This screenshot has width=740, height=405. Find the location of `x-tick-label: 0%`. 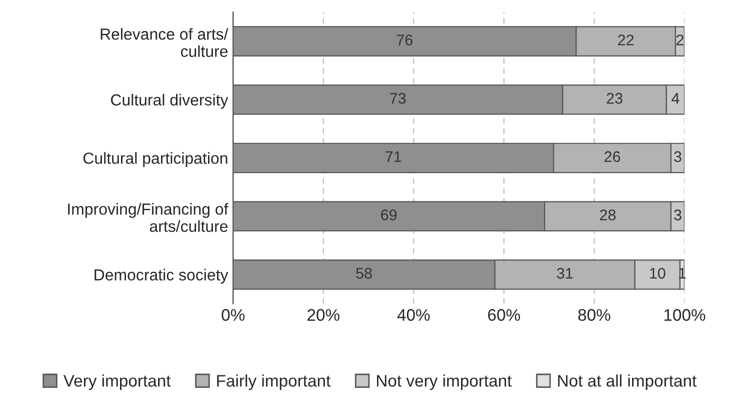

x-tick-label: 0% is located at coordinates (233, 315).